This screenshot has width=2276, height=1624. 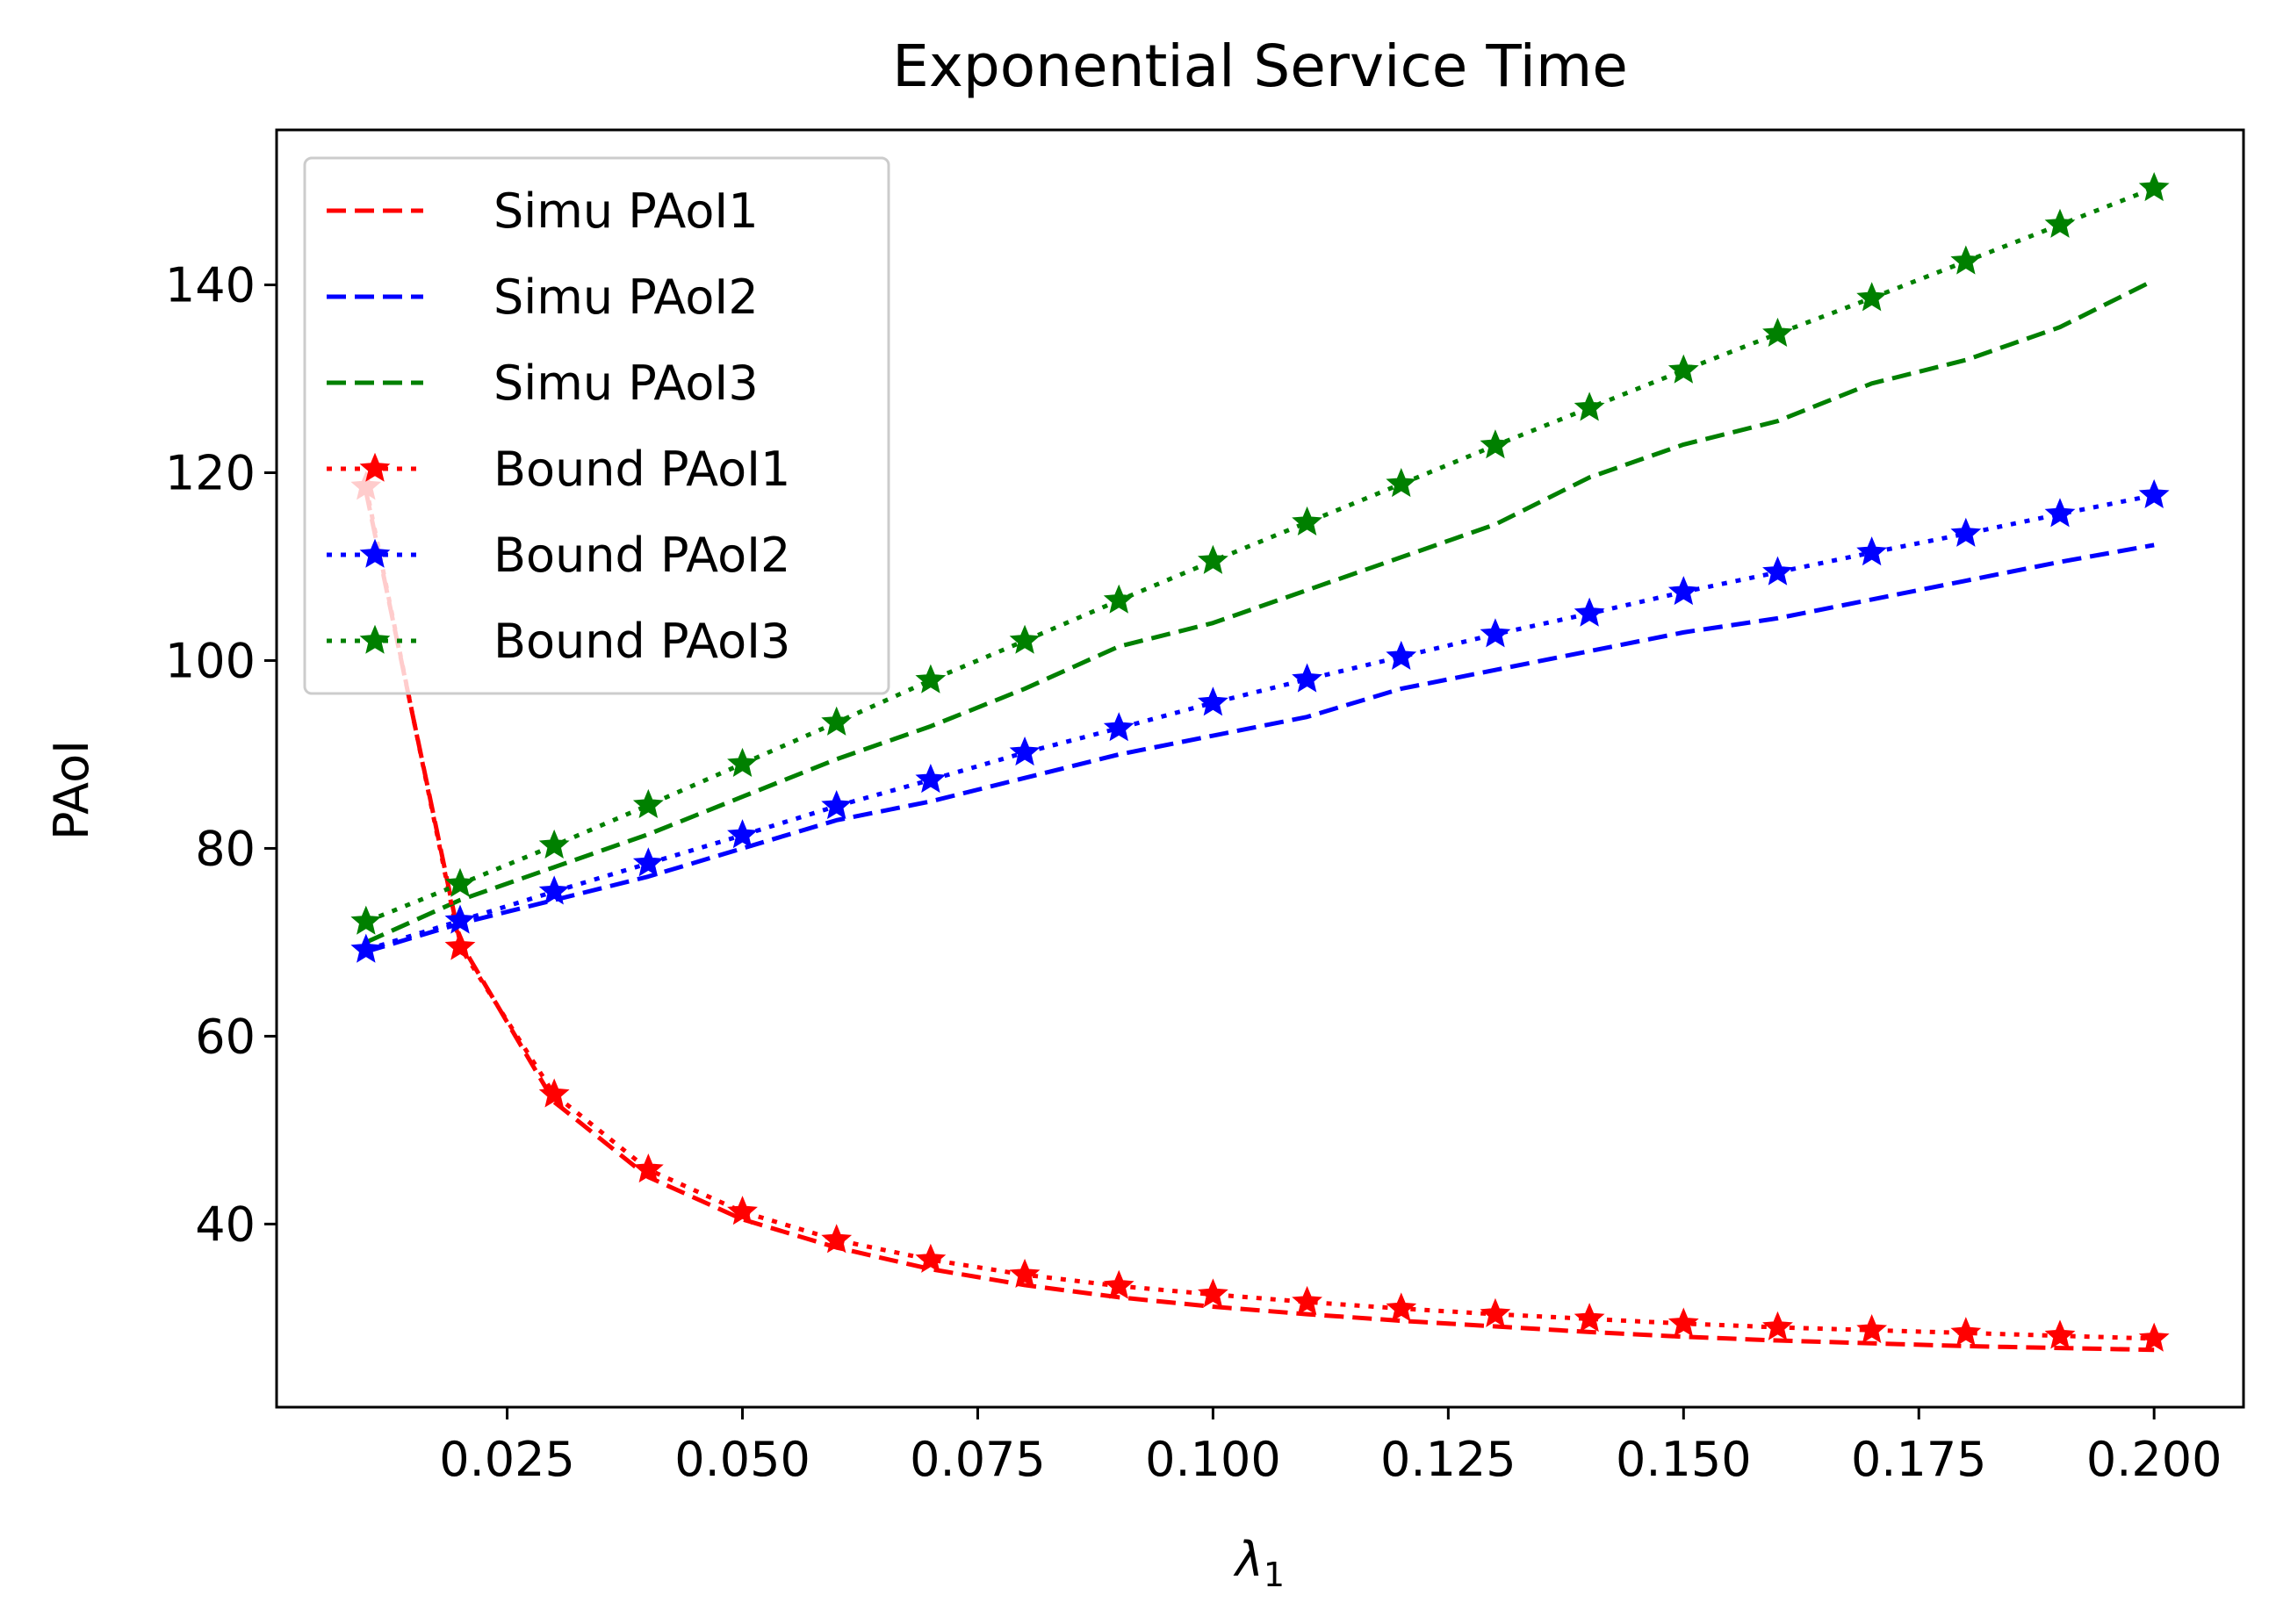 What do you see at coordinates (626, 297) in the screenshot?
I see `legend-label: Simu PAoI2` at bounding box center [626, 297].